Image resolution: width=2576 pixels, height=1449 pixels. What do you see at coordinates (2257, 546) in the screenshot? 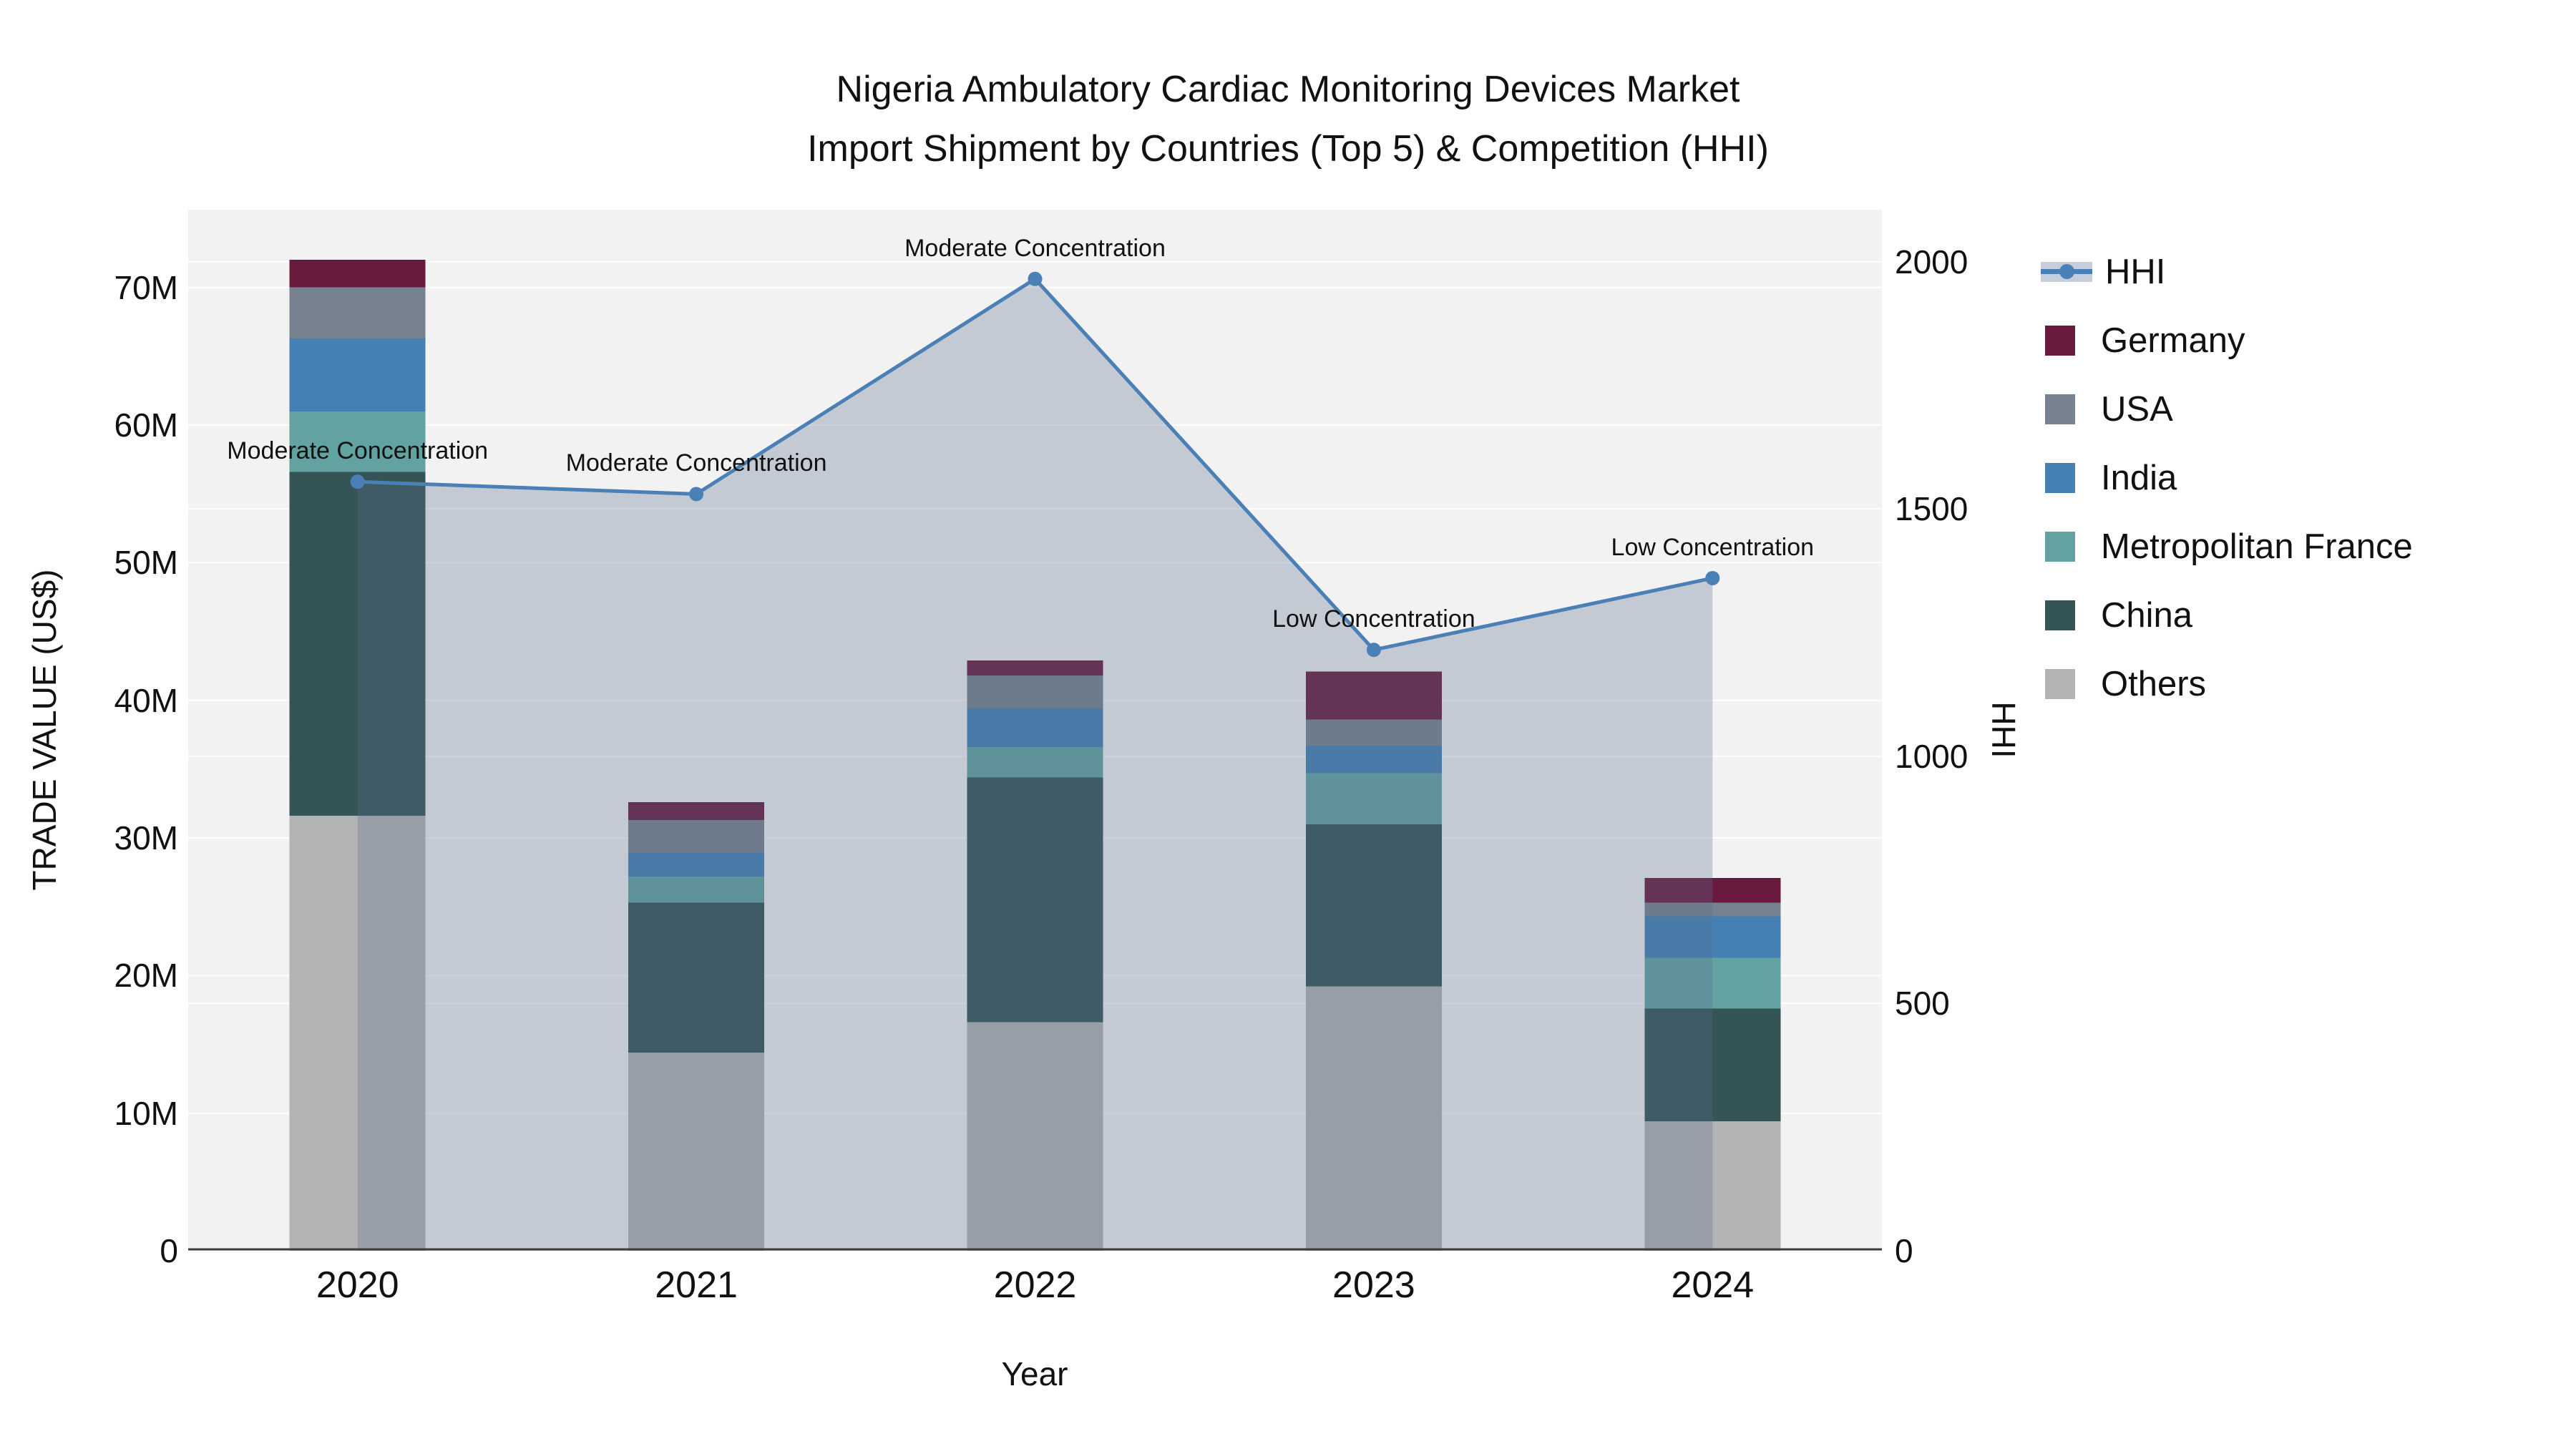
I see `legend-label: Metropolitan France` at bounding box center [2257, 546].